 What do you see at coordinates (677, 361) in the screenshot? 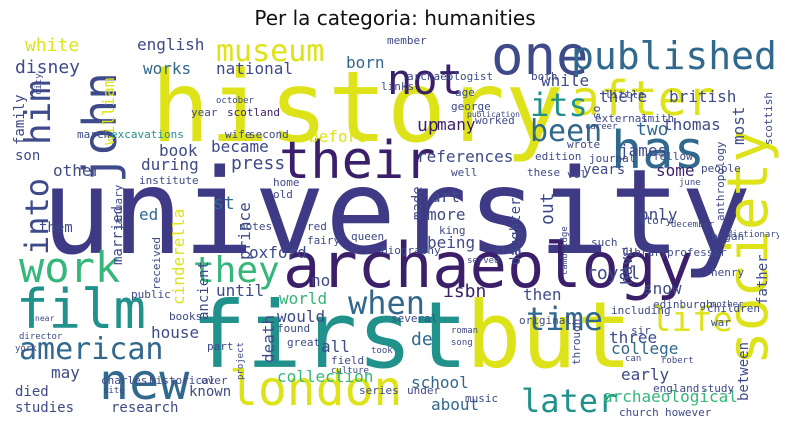
I see `word-robert: robert` at bounding box center [677, 361].